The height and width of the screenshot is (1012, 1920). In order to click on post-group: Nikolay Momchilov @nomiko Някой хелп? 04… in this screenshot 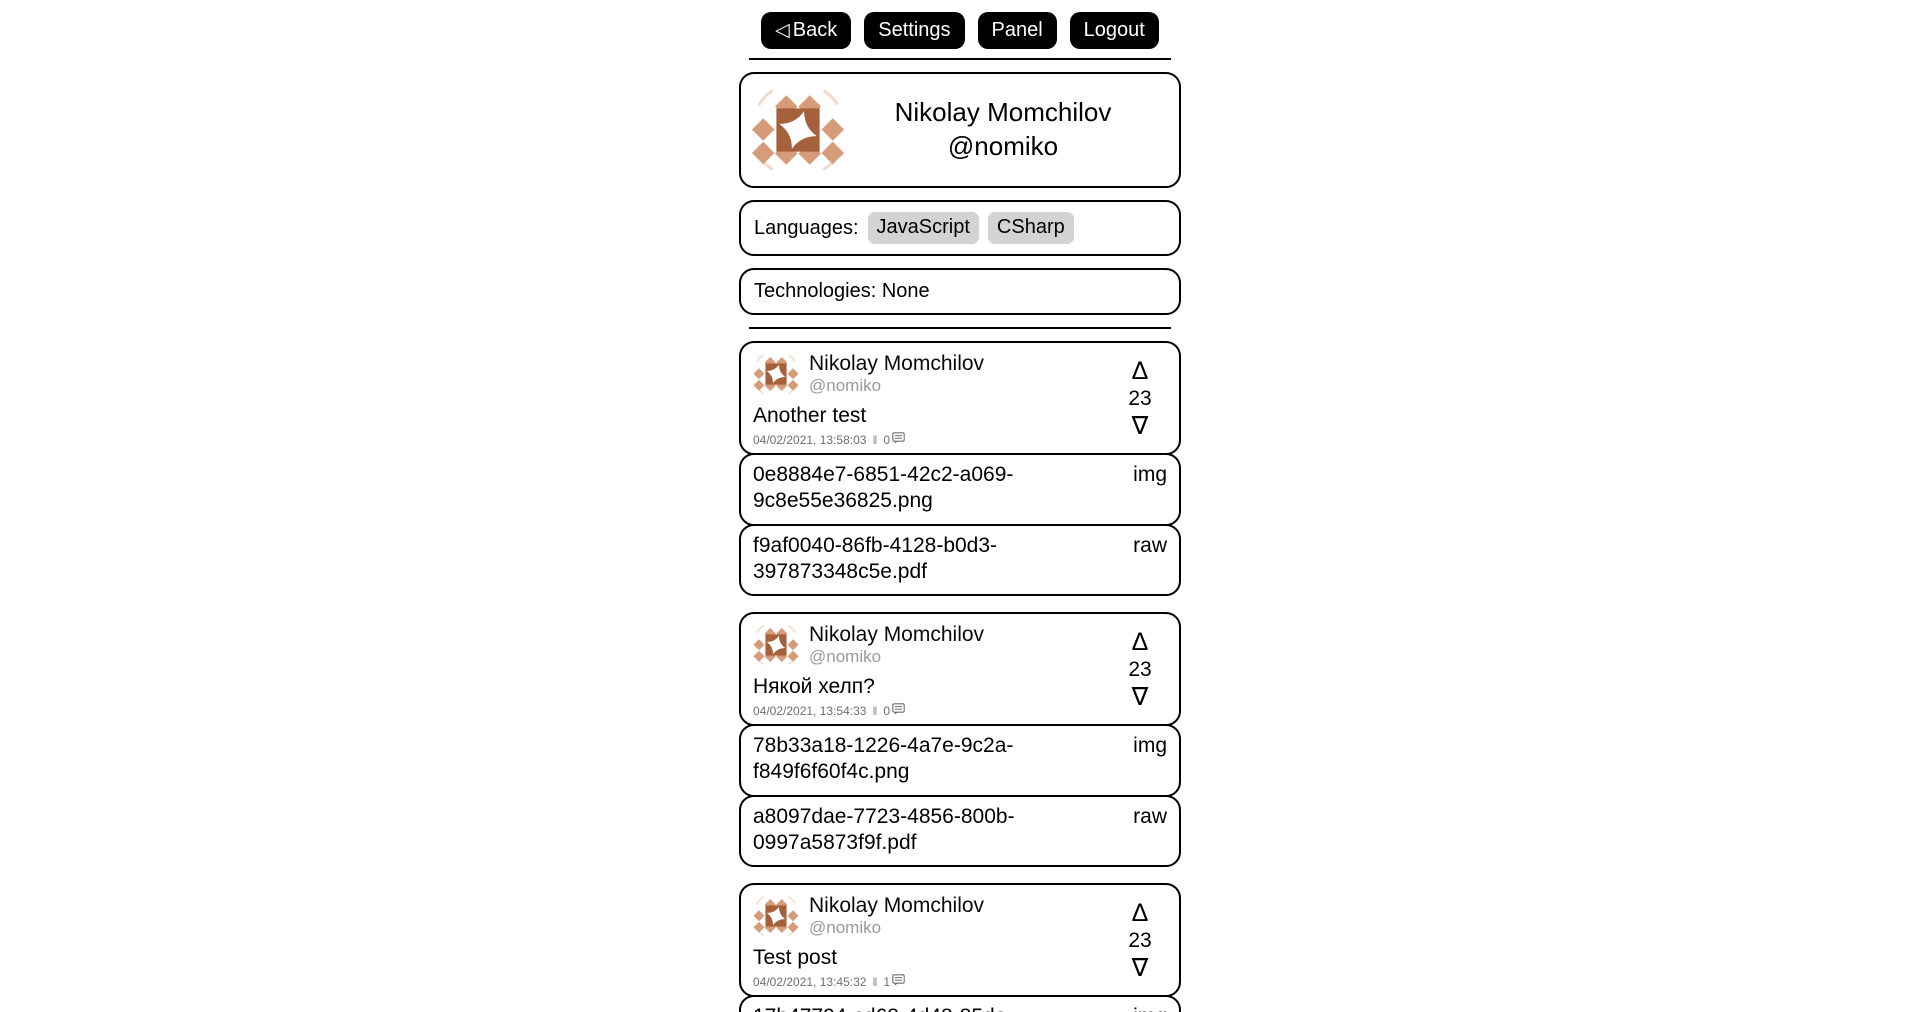, I will do `click(960, 739)`.